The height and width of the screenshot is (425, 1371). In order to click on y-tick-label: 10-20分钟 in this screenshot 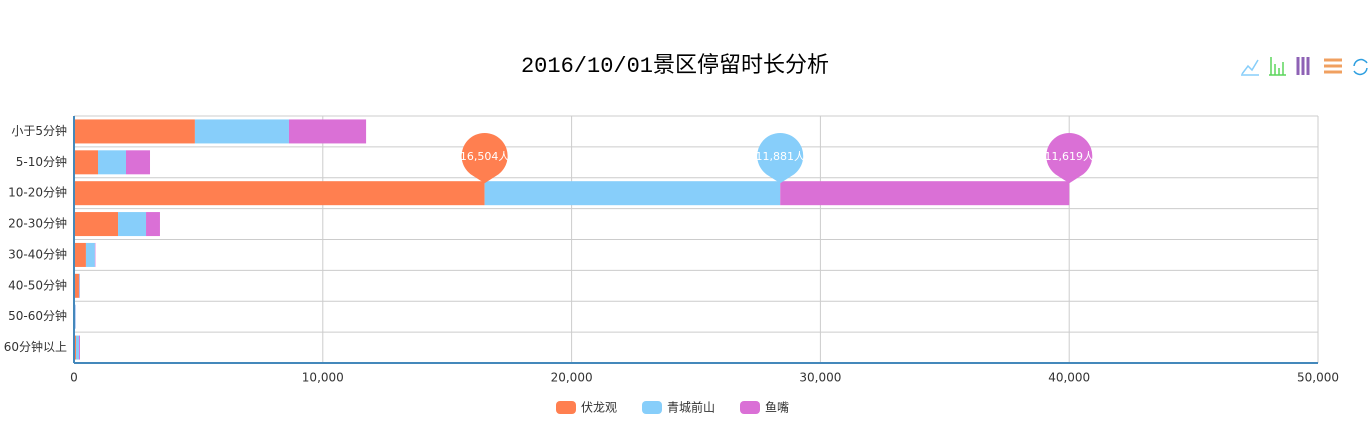, I will do `click(37, 192)`.